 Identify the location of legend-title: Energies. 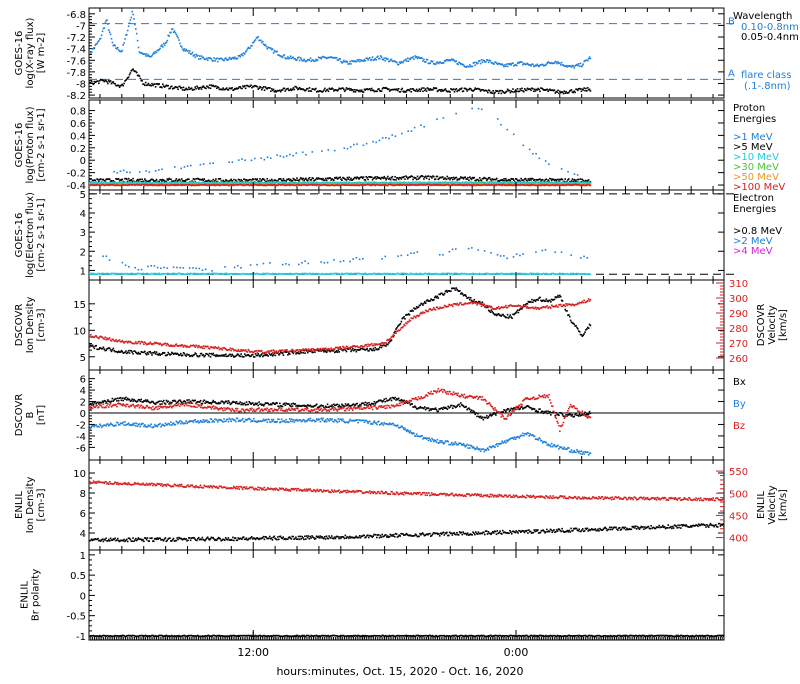
(754, 119).